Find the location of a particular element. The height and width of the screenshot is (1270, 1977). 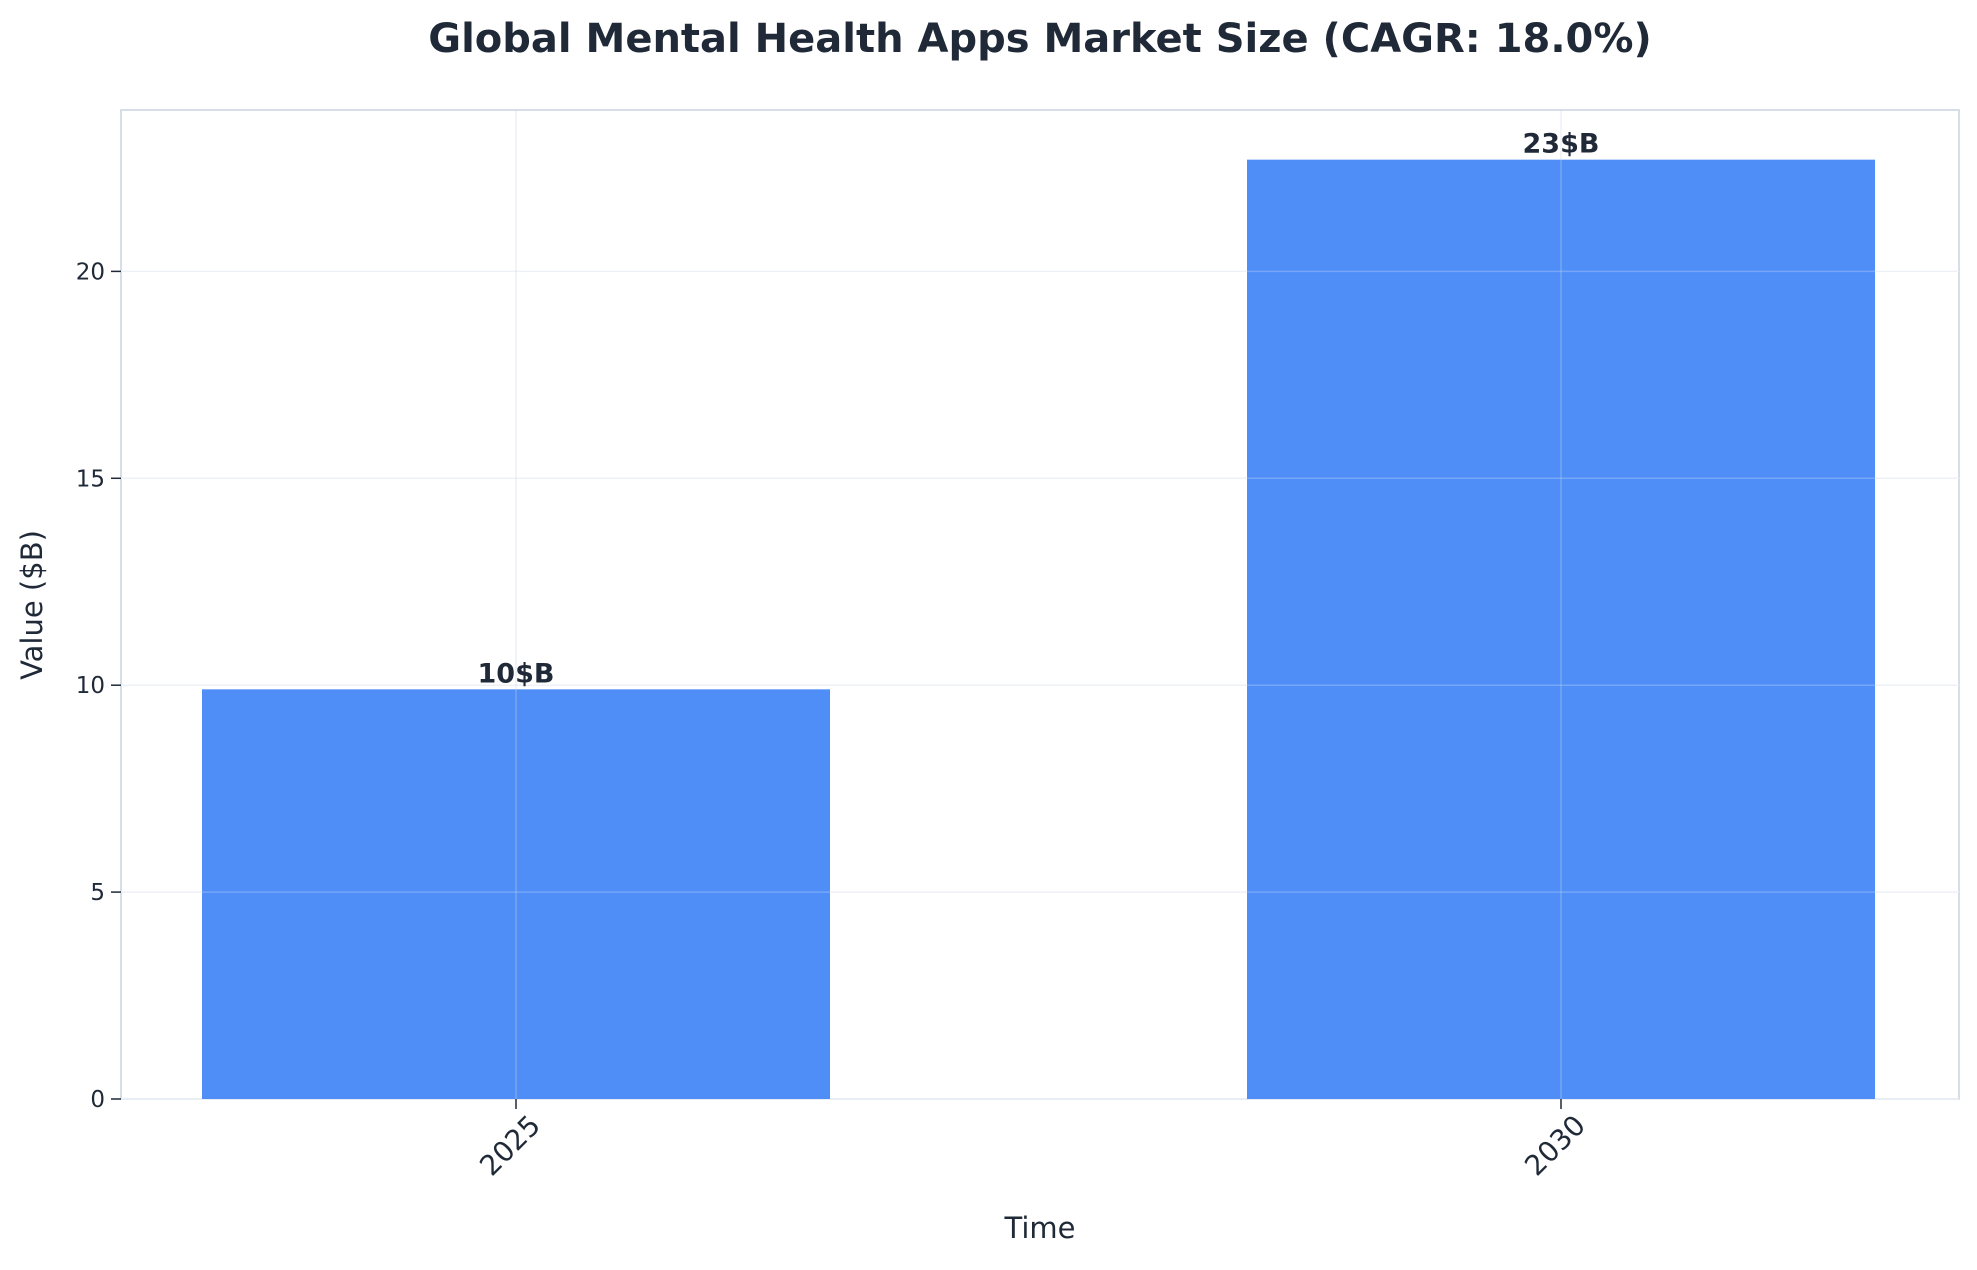

y-tick-label: 15 is located at coordinates (90, 479).